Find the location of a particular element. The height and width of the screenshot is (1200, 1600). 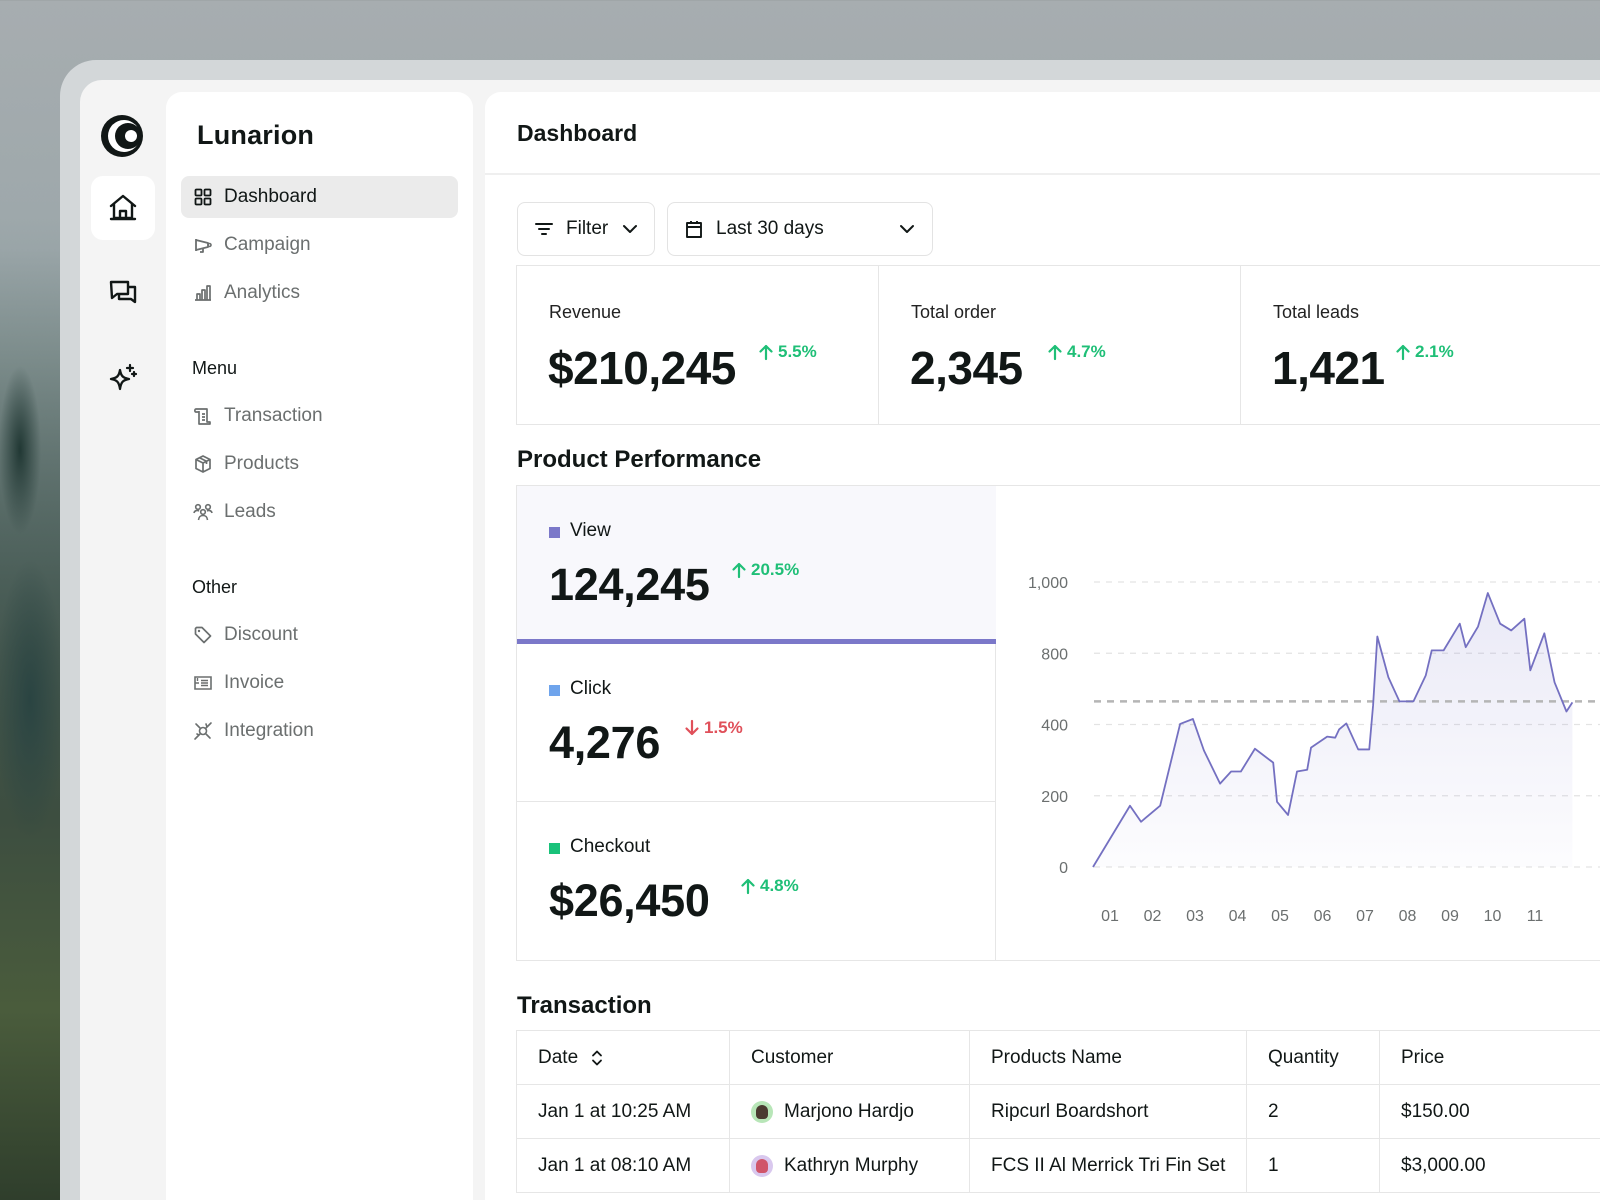

metric-tab-click: Click 4,276 1.5% is located at coordinates (756, 723).